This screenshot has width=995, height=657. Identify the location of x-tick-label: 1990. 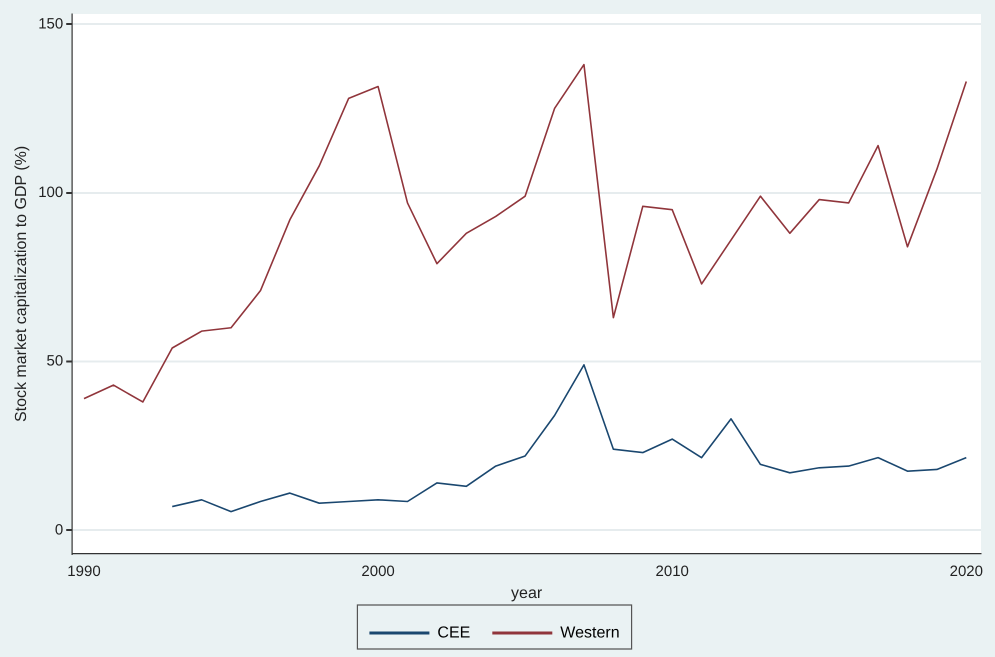
(84, 571).